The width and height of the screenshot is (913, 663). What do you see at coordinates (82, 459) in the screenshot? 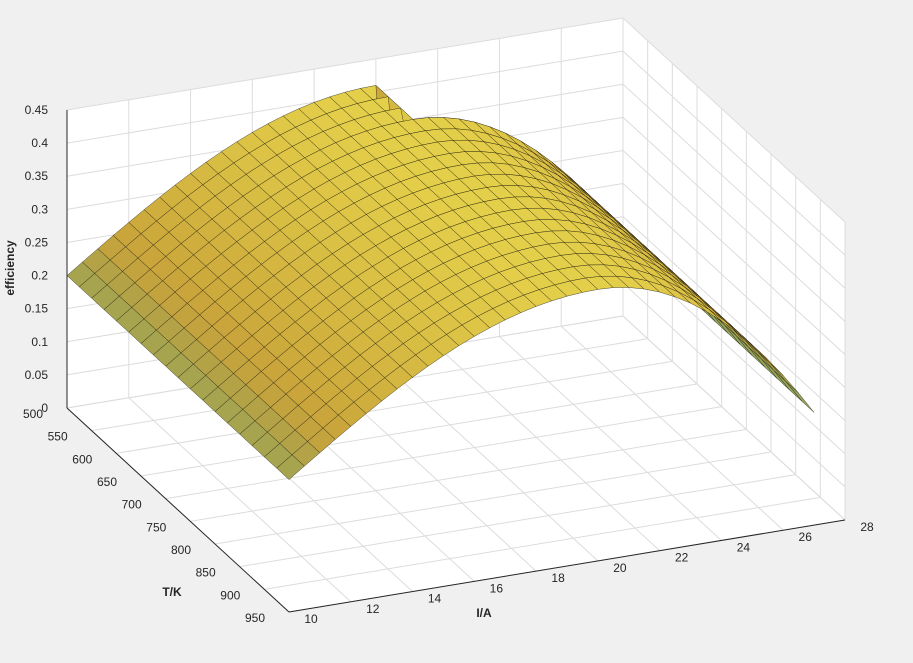
I see `y-tick-label: 600` at bounding box center [82, 459].